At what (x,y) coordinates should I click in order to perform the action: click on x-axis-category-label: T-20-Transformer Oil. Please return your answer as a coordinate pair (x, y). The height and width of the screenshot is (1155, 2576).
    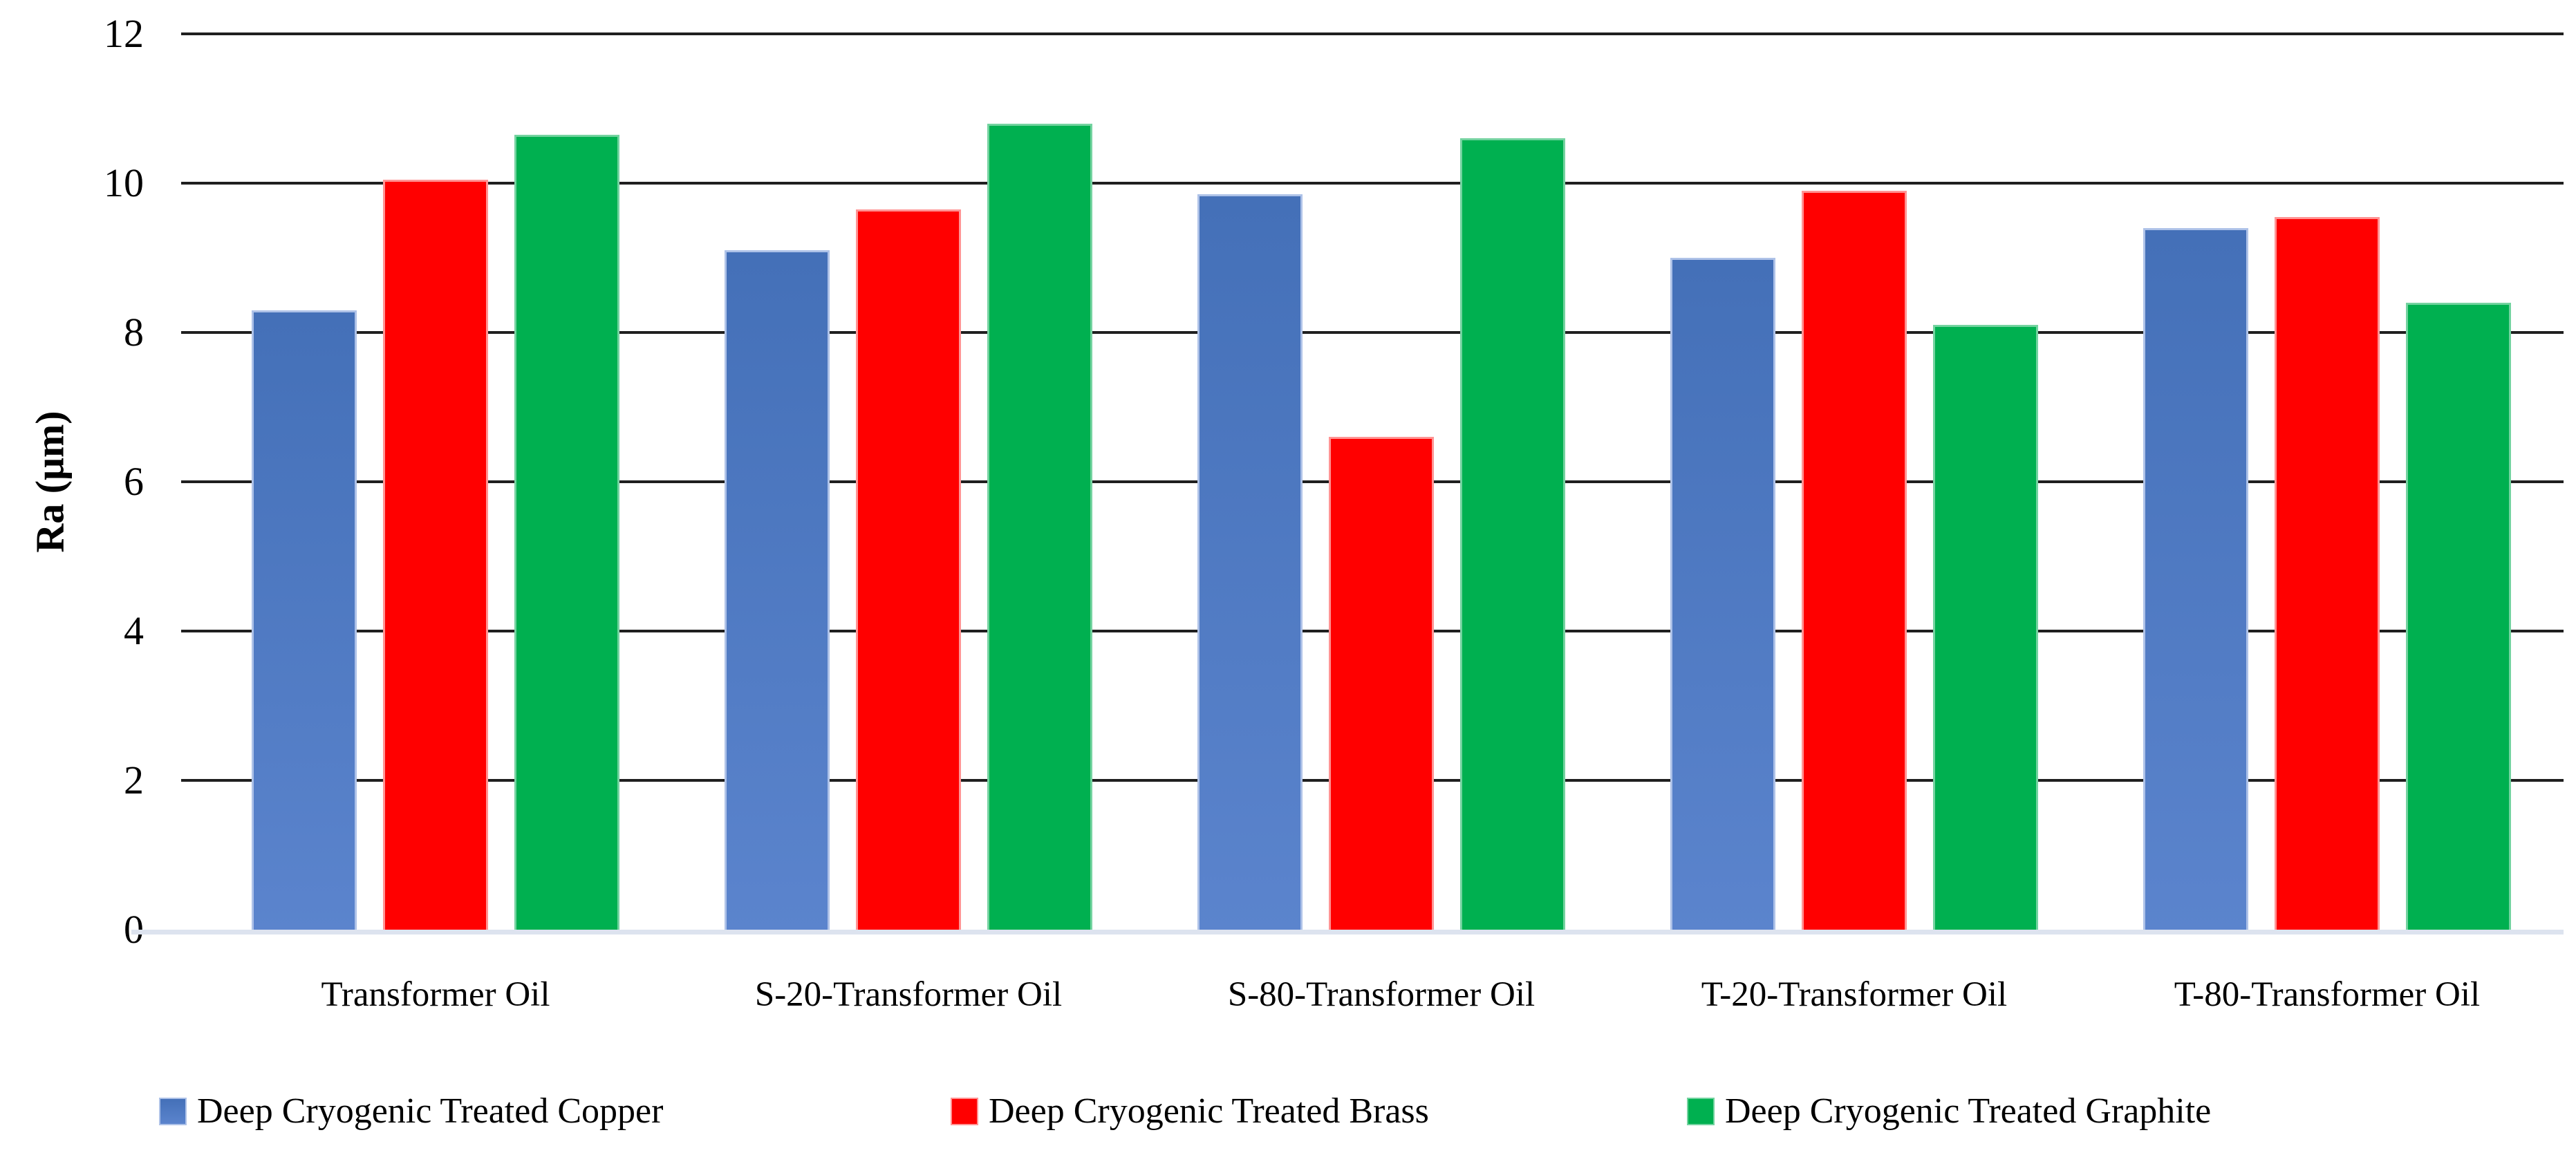
    Looking at the image, I should click on (1854, 994).